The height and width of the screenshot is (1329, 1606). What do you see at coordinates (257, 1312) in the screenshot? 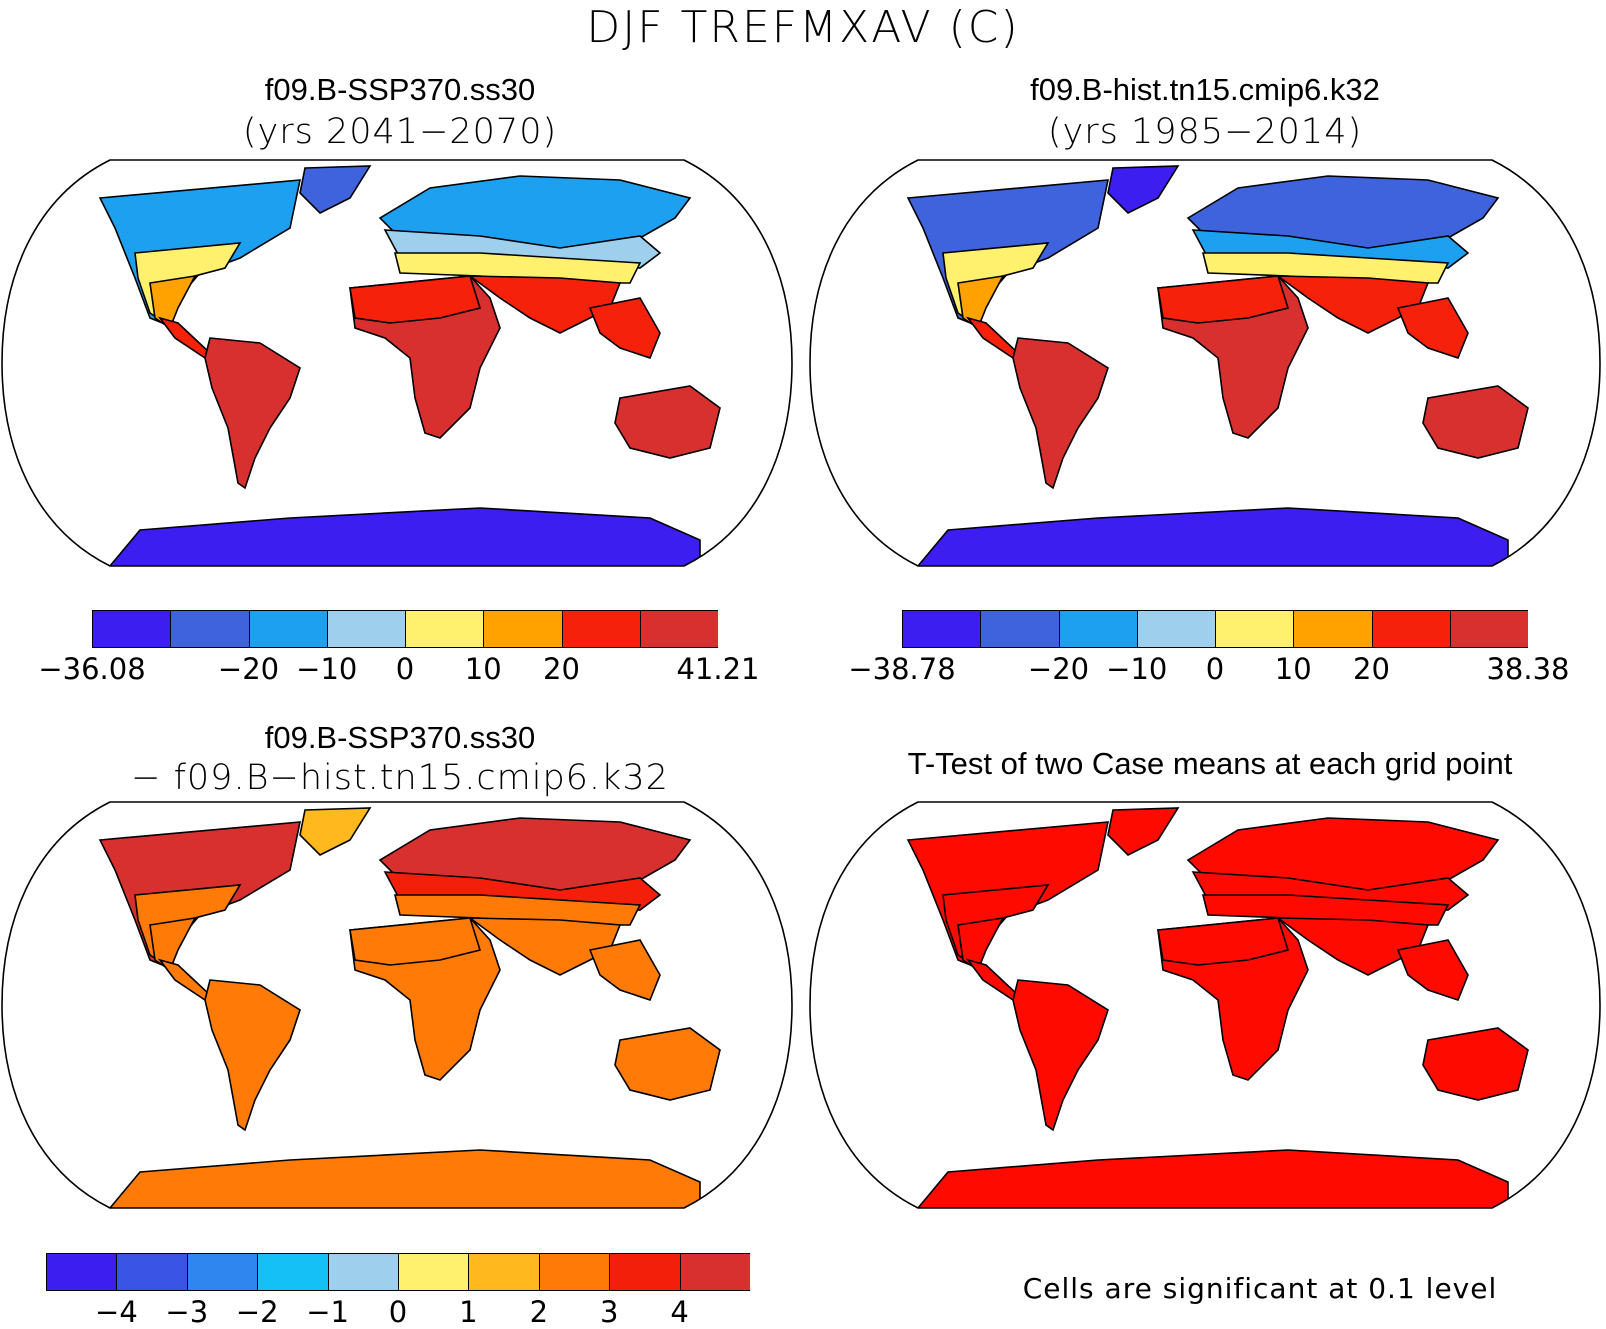
I see `colorbar-tick-label: −2` at bounding box center [257, 1312].